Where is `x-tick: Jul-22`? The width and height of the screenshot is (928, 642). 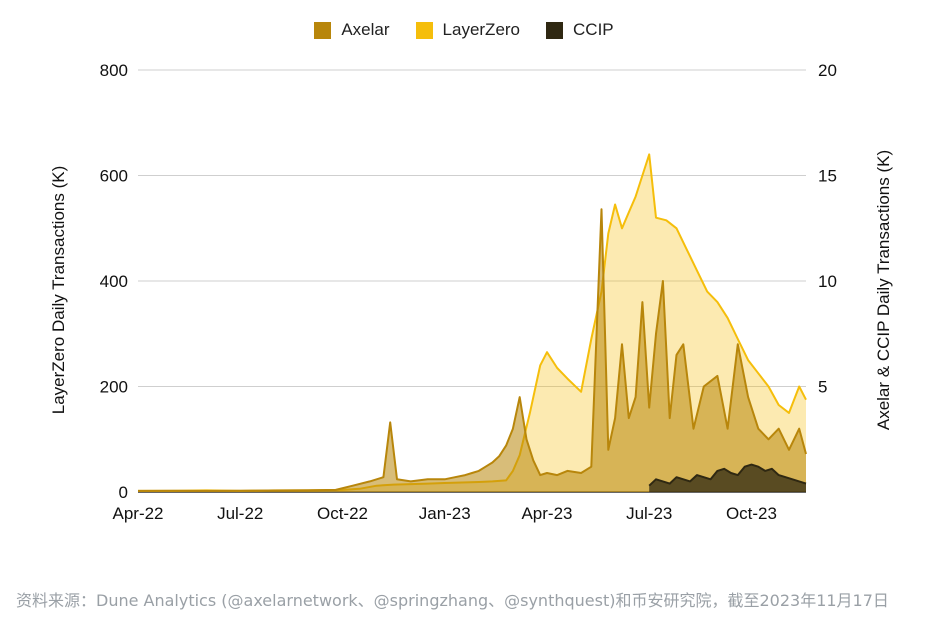 x-tick: Jul-22 is located at coordinates (240, 513).